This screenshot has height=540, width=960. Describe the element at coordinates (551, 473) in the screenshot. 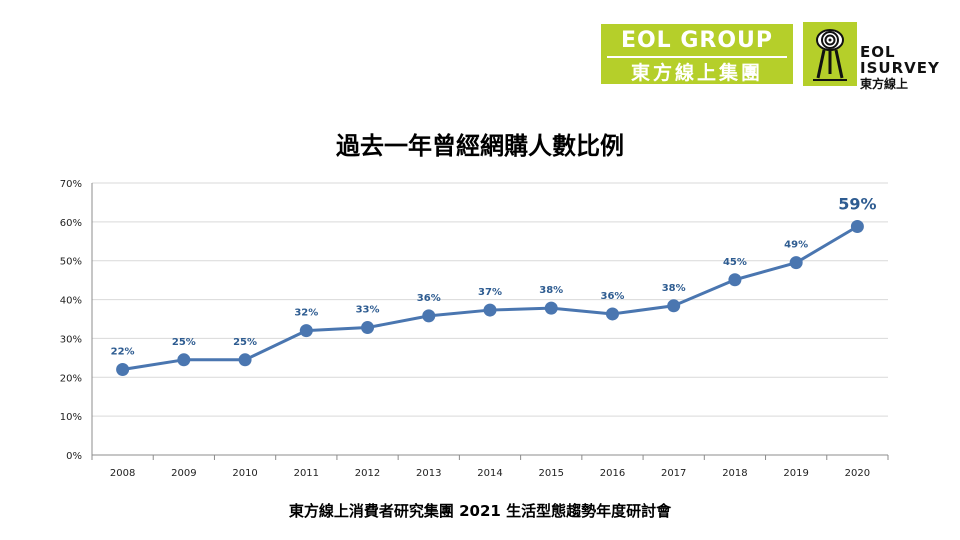

I see `x-tick-label: 2015` at that location.